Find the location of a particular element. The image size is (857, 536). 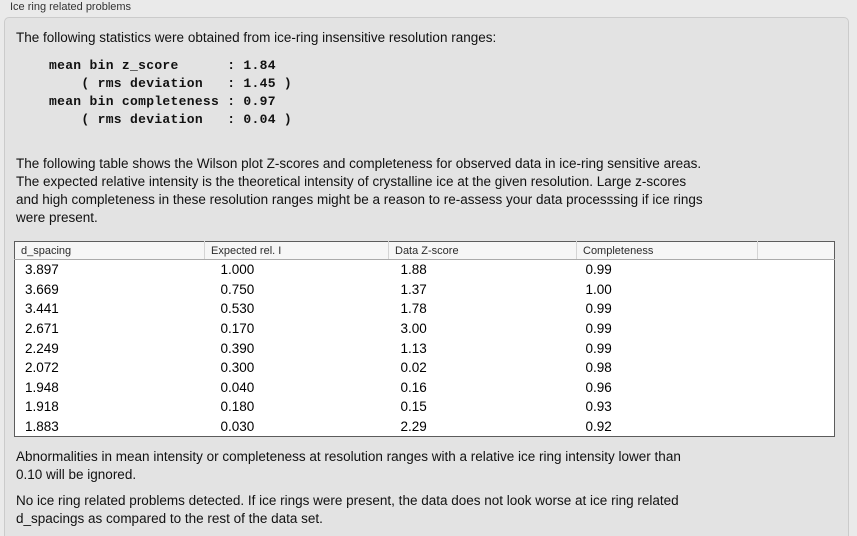

table-cell: 0.92 is located at coordinates (598, 427).